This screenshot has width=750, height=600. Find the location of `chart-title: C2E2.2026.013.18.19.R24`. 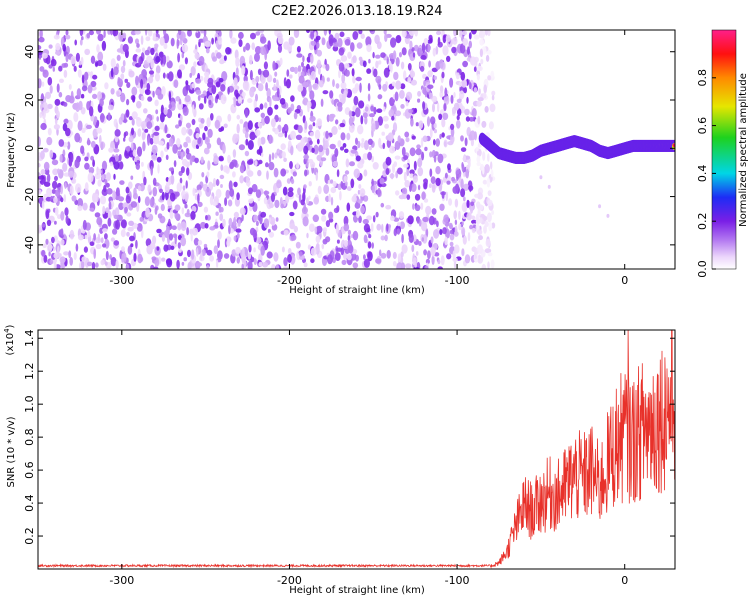

chart-title: C2E2.2026.013.18.19.R24 is located at coordinates (356, 11).